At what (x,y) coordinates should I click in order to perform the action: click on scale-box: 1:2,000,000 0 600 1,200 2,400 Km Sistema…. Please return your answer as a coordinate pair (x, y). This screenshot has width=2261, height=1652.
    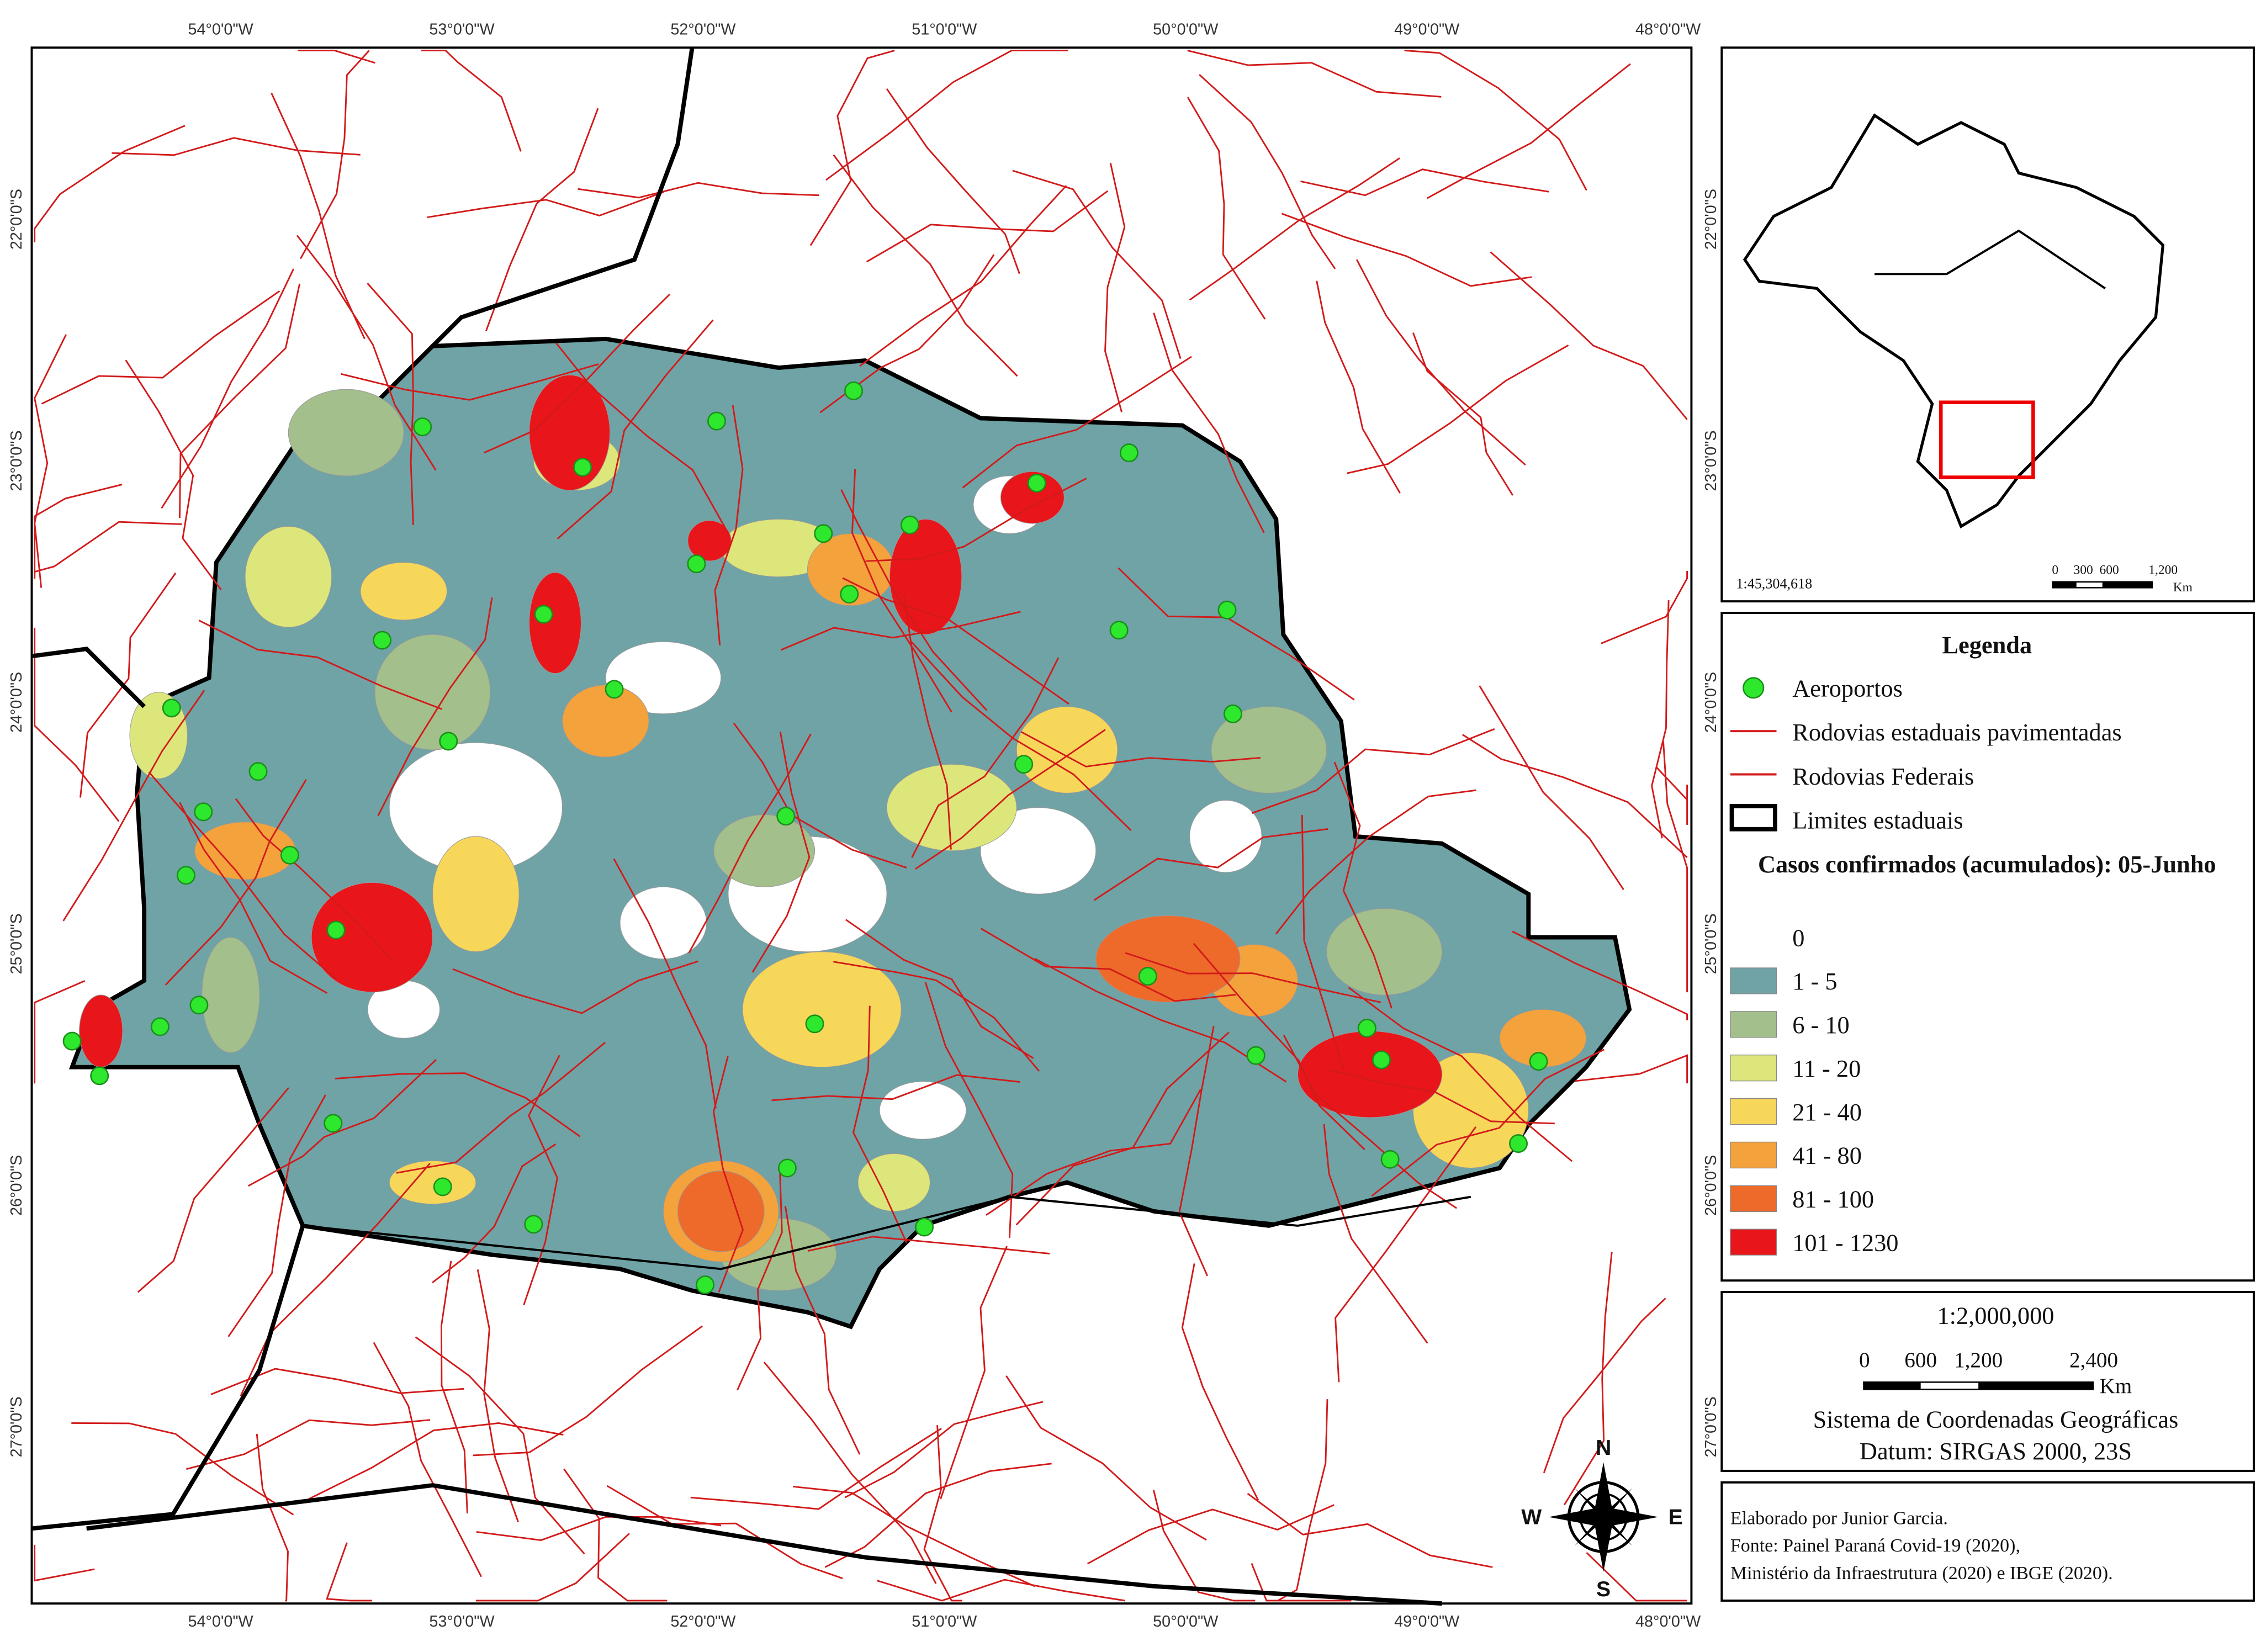
    Looking at the image, I should click on (1988, 1381).